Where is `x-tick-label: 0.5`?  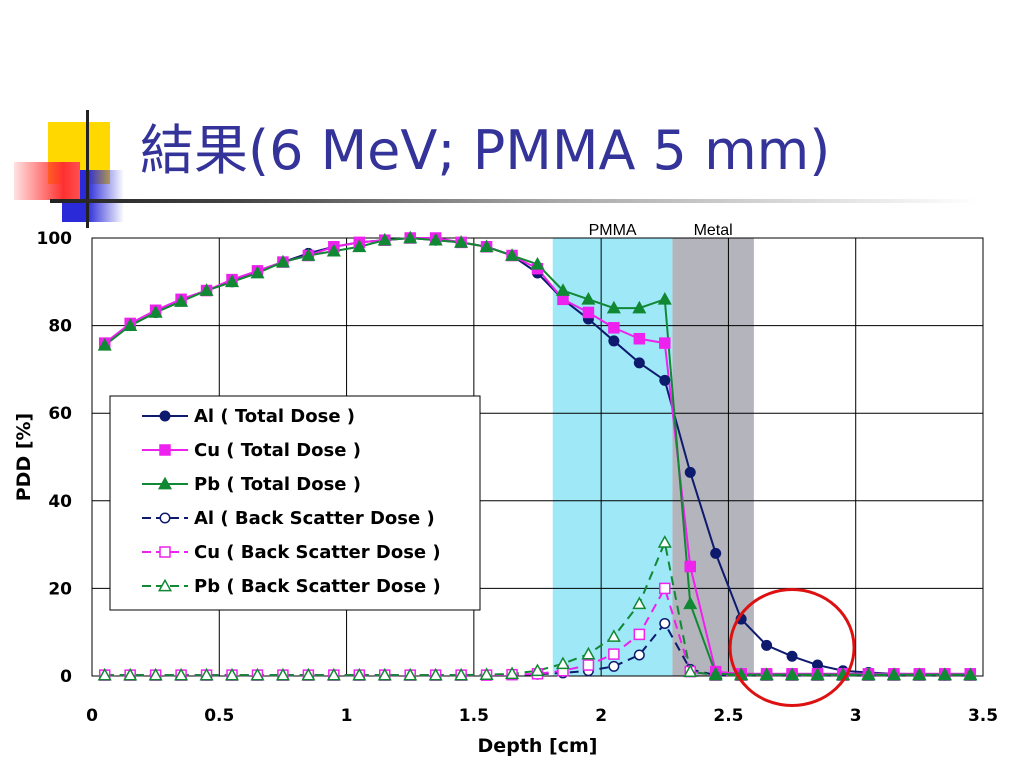 x-tick-label: 0.5 is located at coordinates (219, 716).